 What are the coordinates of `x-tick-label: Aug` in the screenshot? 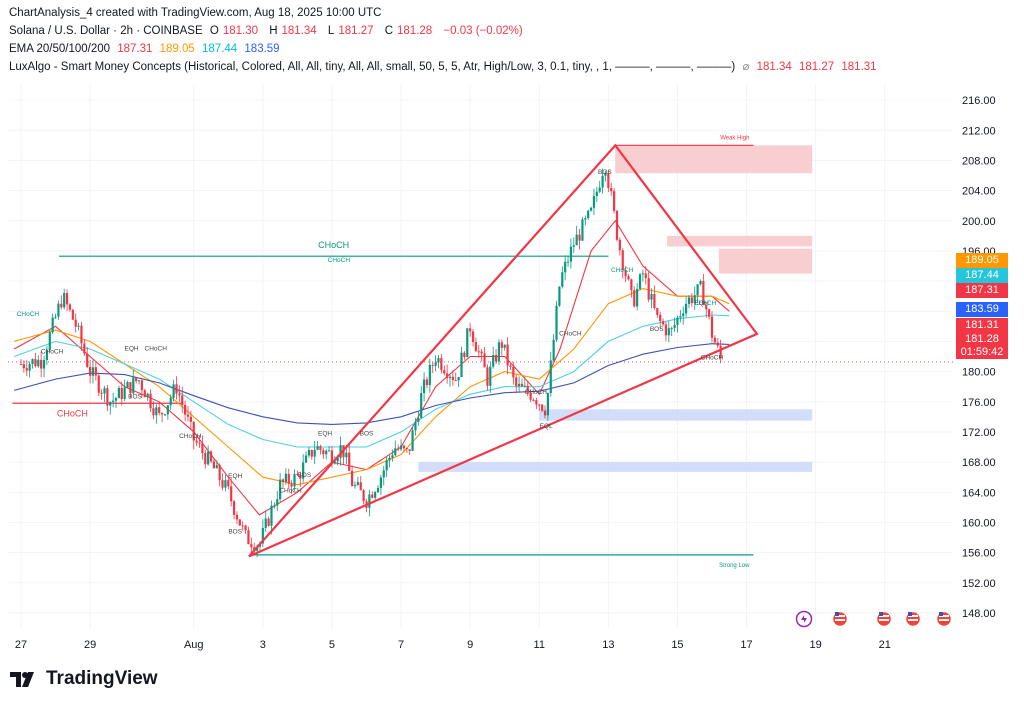 It's located at (194, 645).